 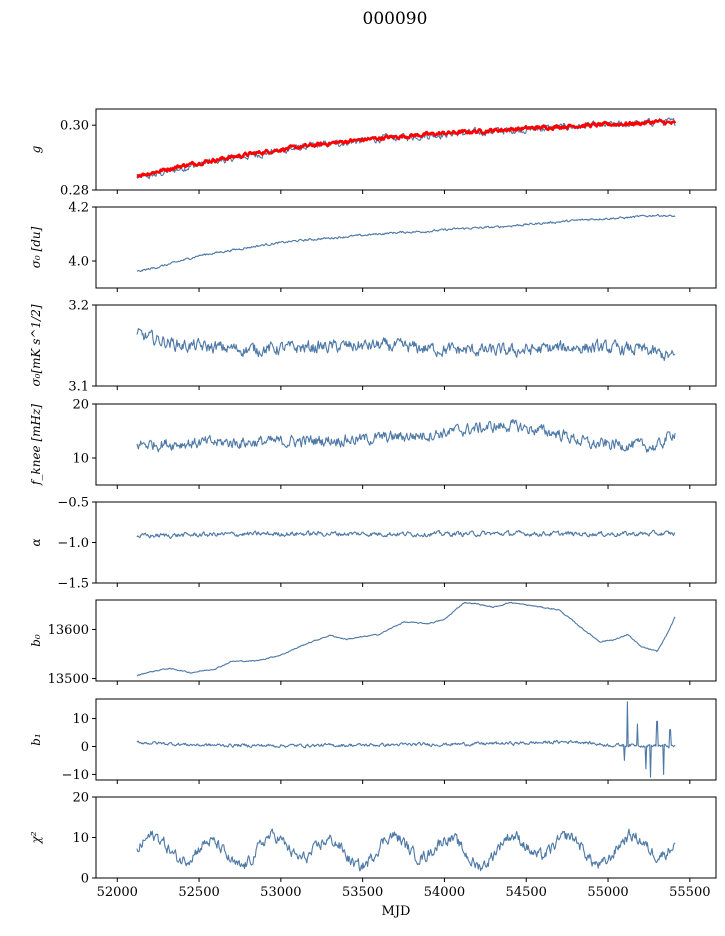 I want to click on ytick-label-sigma0_mk-0: 3.1, so click(x=78, y=387).